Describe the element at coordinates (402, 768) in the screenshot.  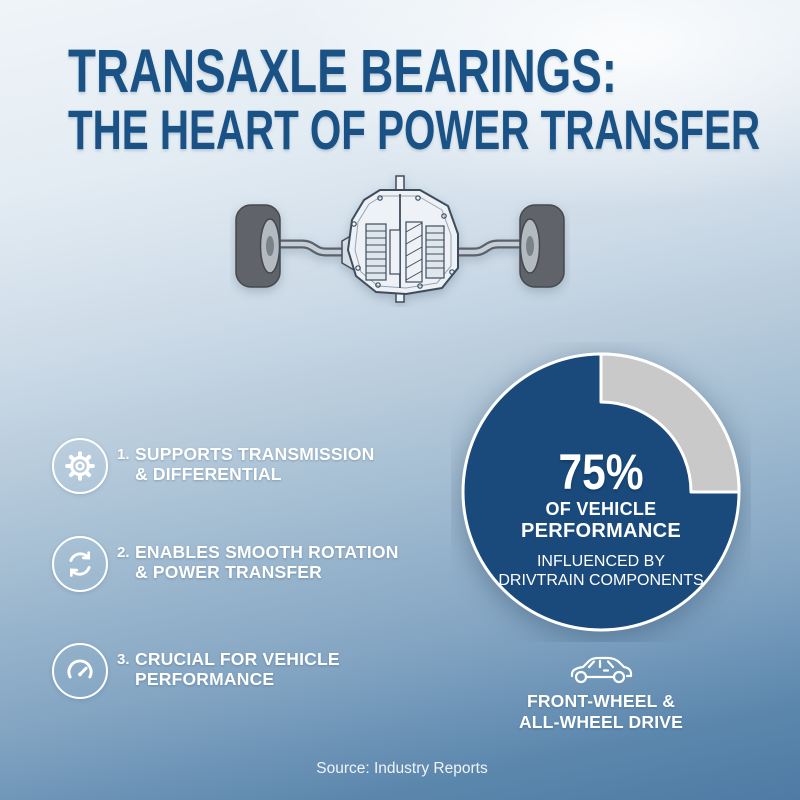
I see `source-credit: Source: Industry Reports` at that location.